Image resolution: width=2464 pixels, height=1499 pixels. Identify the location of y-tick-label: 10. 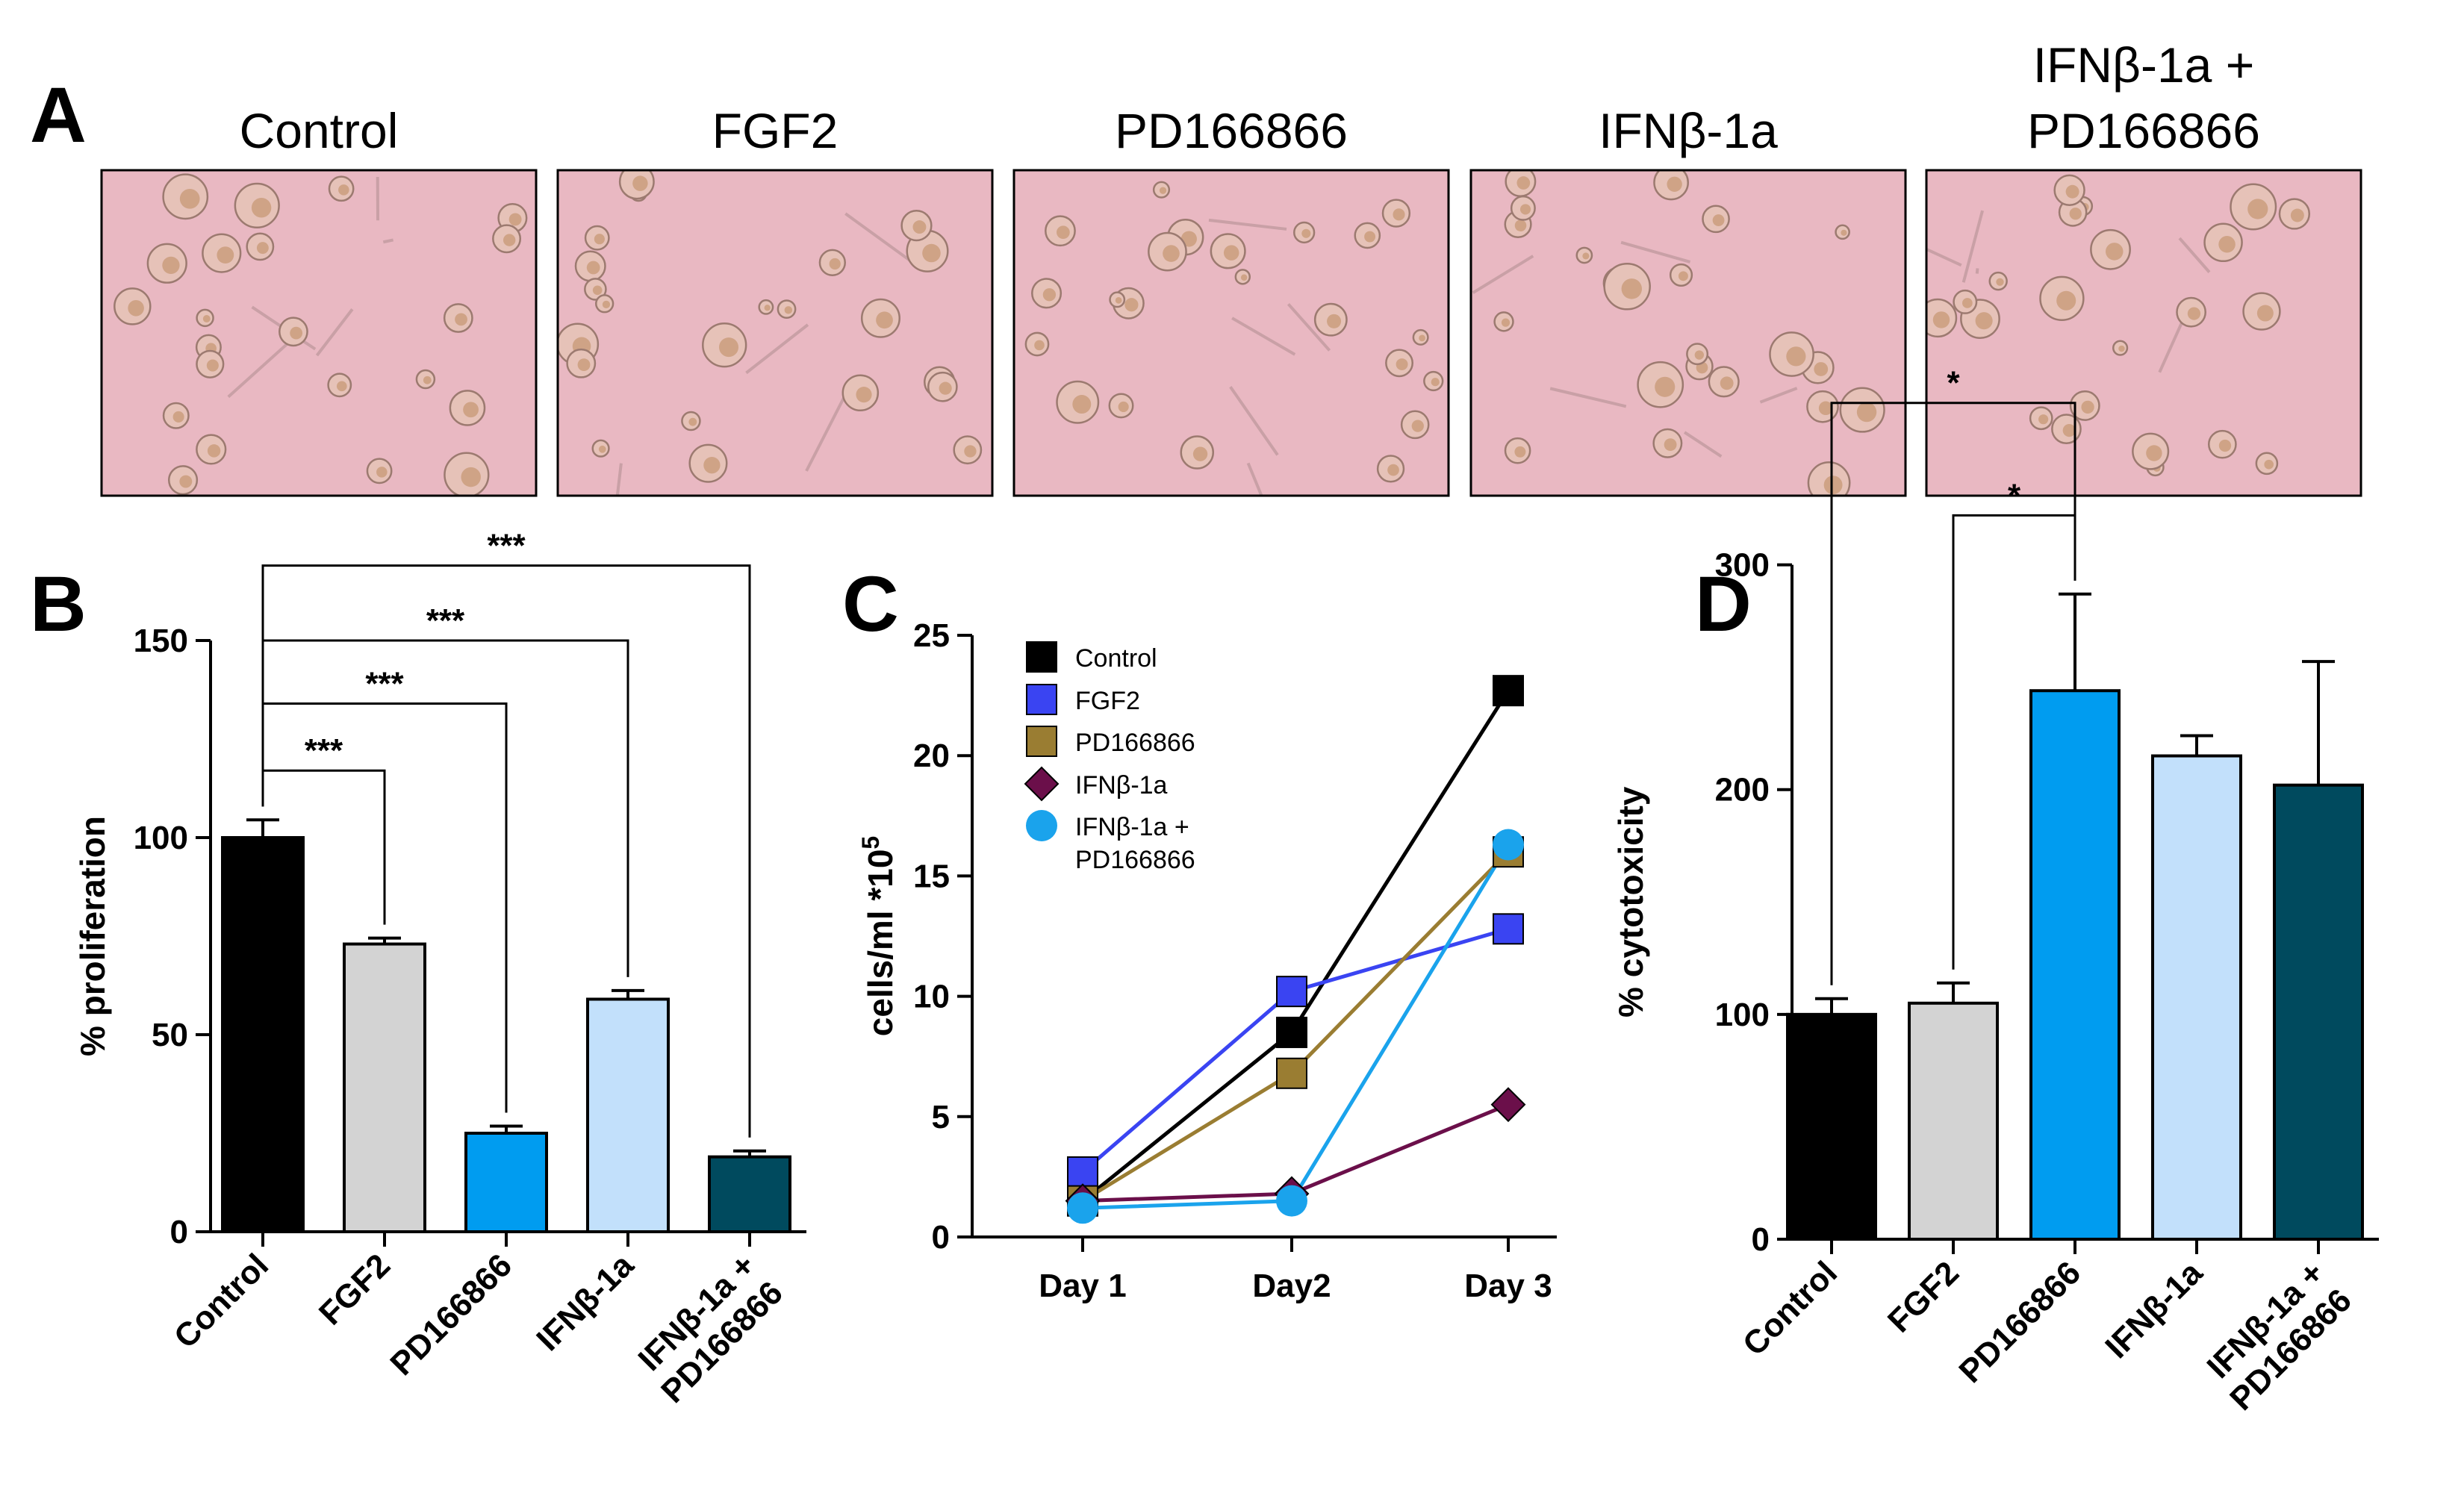
(931, 997).